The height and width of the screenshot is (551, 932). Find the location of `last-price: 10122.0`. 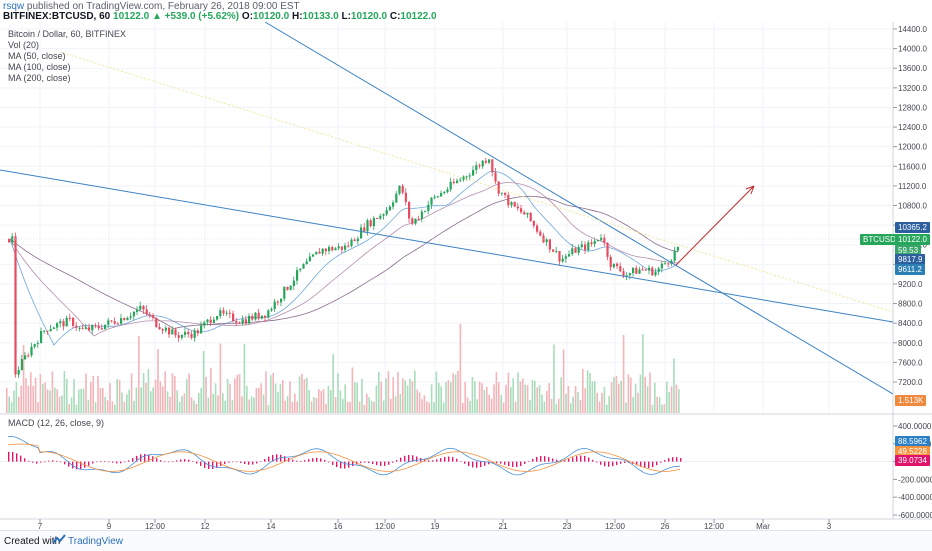

last-price: 10122.0 is located at coordinates (131, 16).